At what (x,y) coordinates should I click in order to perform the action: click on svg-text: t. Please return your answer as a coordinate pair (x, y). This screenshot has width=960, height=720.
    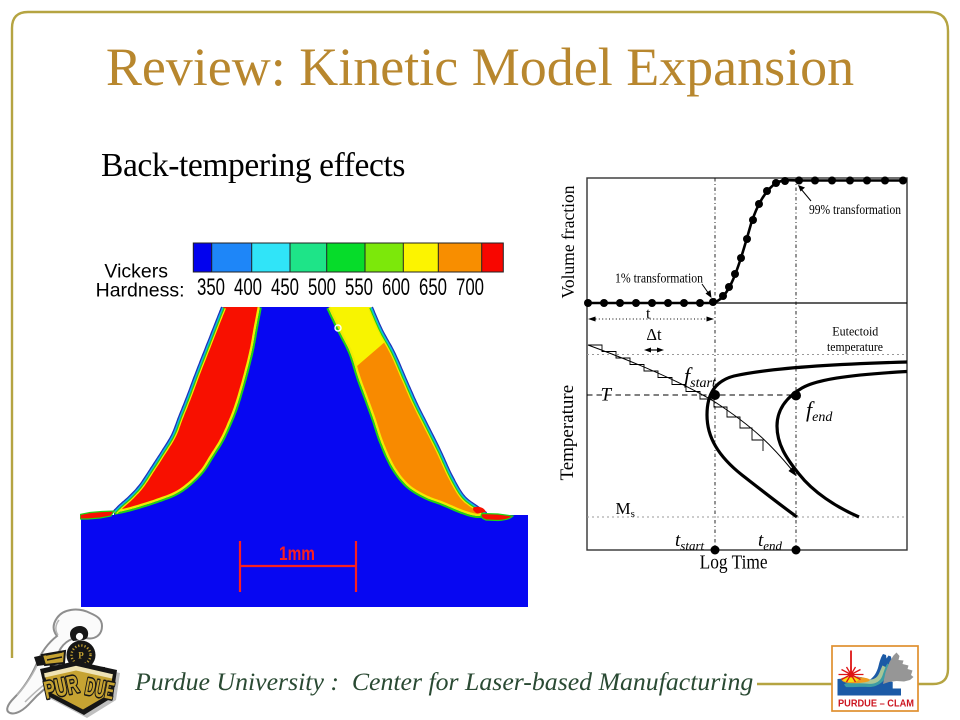
    Looking at the image, I should click on (648, 314).